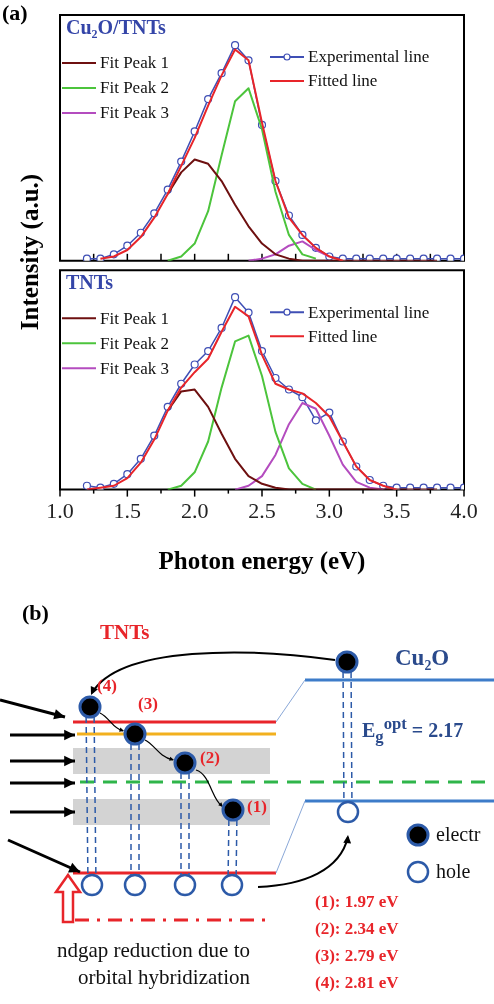 The height and width of the screenshot is (1004, 494). What do you see at coordinates (30, 252) in the screenshot?
I see `y-axis-title: Intensity (a.u.)` at bounding box center [30, 252].